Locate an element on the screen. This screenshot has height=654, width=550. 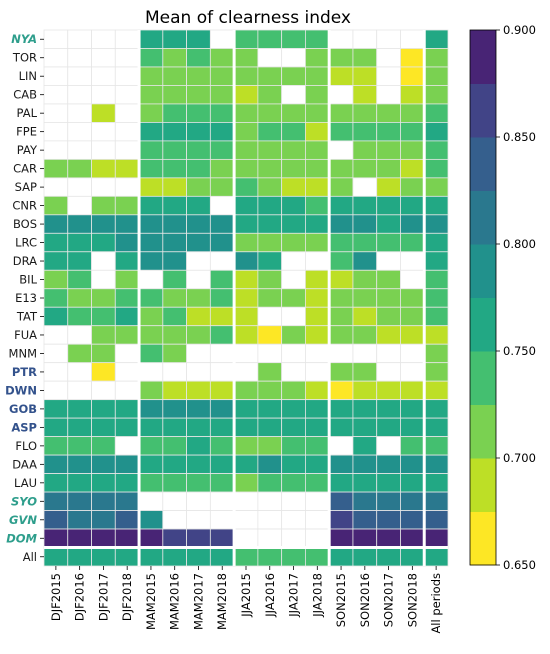
colorbar-tick-label: 0.650 is located at coordinates (519, 565).